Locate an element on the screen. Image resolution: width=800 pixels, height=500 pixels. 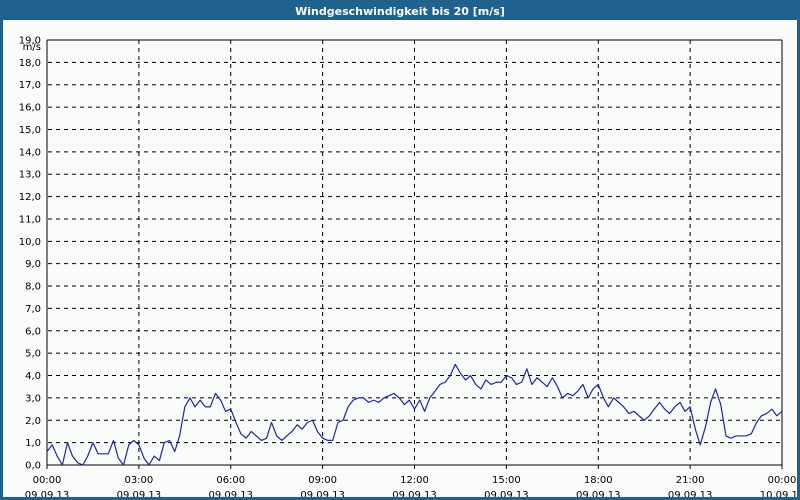
y-tick-label: 16,0 is located at coordinates (30, 108).